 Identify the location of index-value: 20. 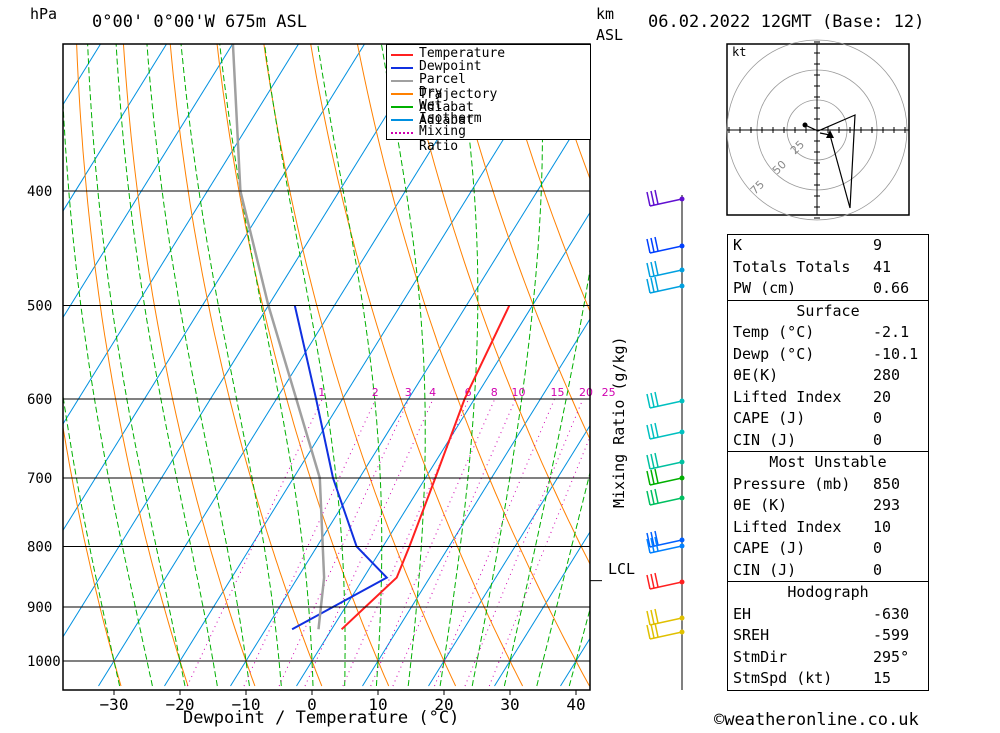
(882, 396).